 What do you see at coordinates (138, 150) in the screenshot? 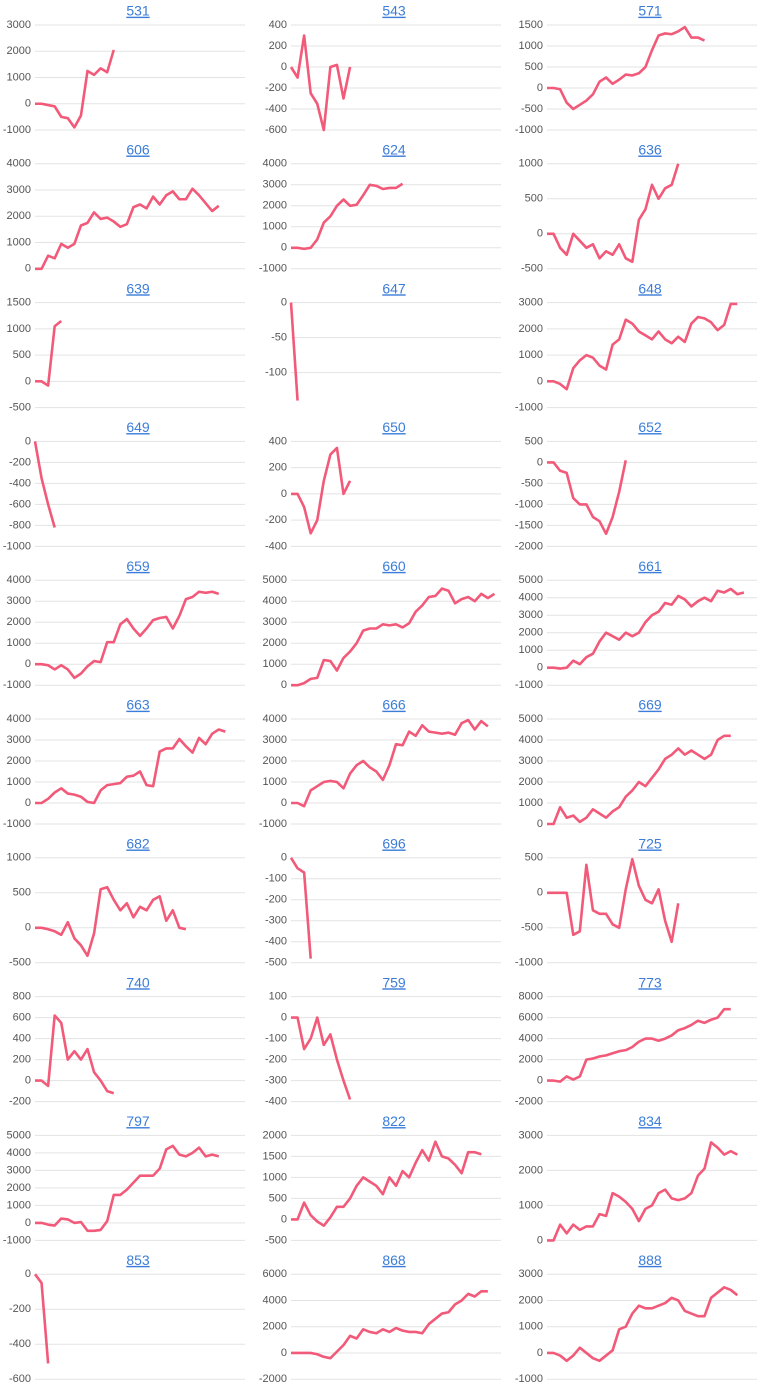
I see `chart-title: 606` at bounding box center [138, 150].